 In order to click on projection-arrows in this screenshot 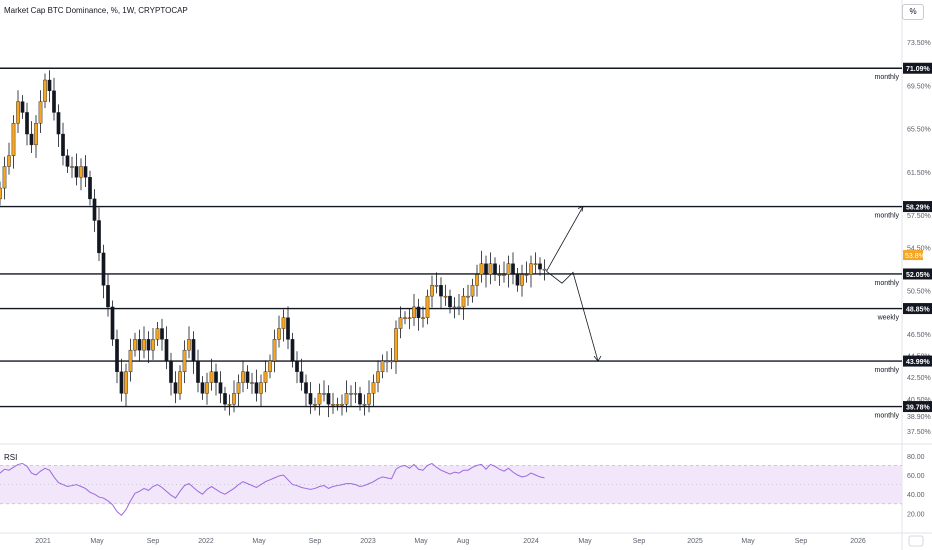, I will do `click(574, 283)`.